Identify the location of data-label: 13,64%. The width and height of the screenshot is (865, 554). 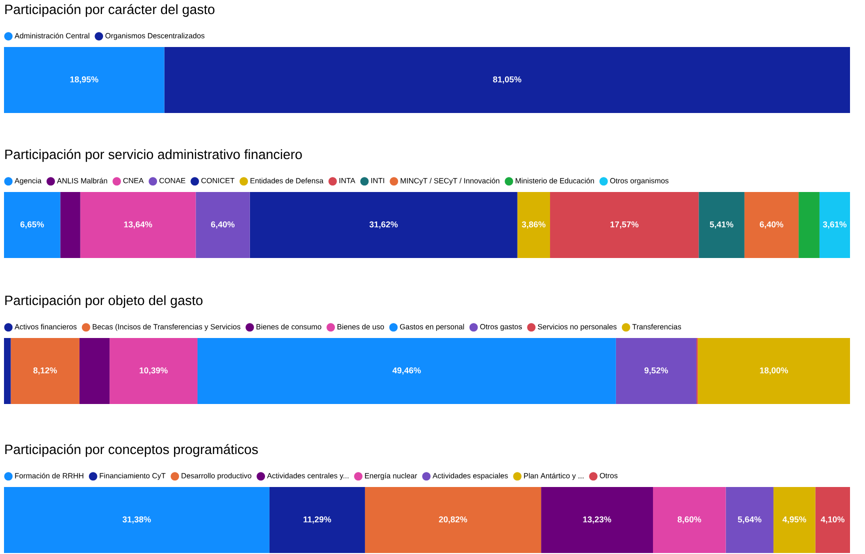
(138, 225).